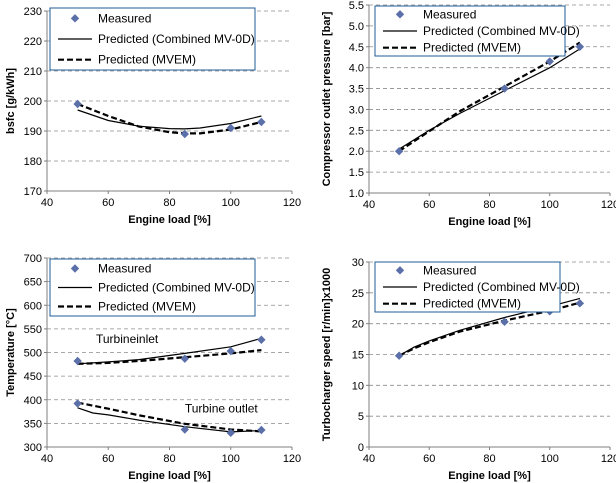 The image size is (616, 483). Describe the element at coordinates (127, 339) in the screenshot. I see `annotation-label: Turbineinlet` at that location.